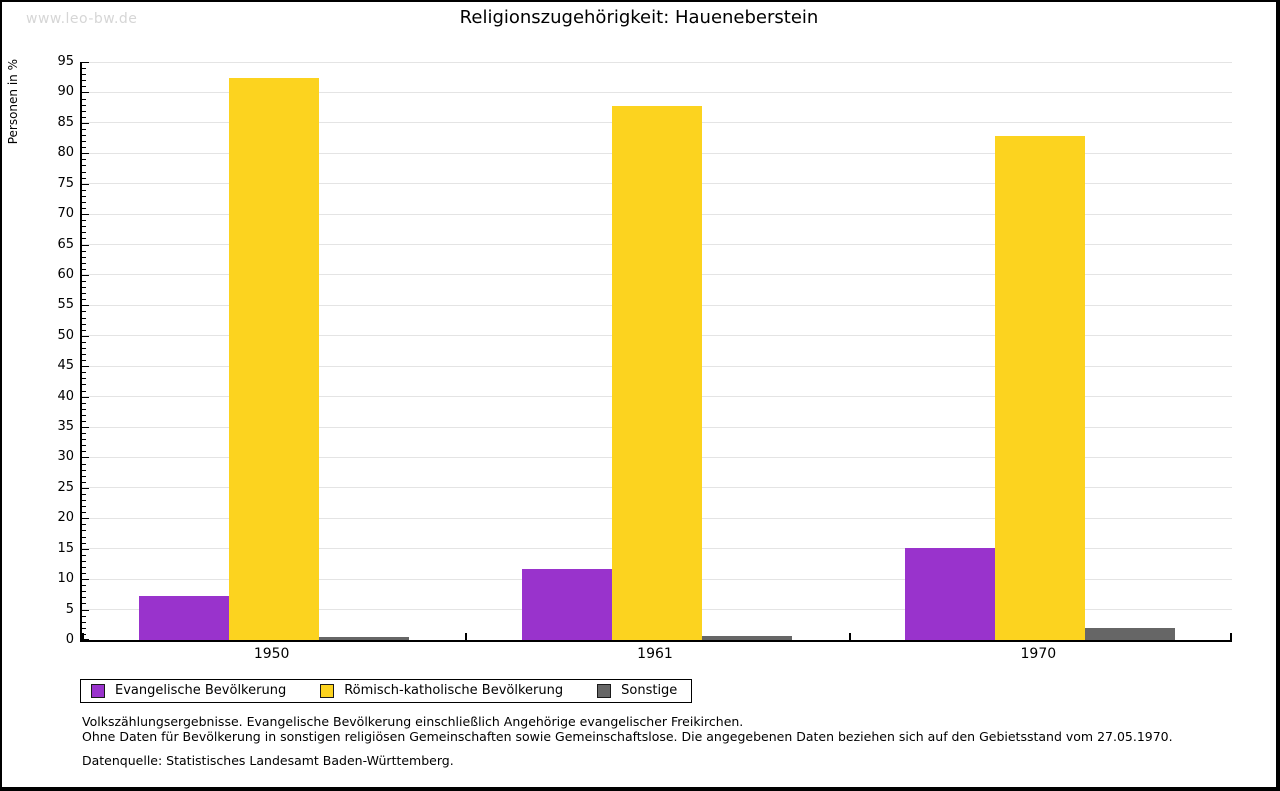 This screenshot has width=1280, height=791. I want to click on legend-item-evangelisch: Evangelische Bevölkerung, so click(188, 690).